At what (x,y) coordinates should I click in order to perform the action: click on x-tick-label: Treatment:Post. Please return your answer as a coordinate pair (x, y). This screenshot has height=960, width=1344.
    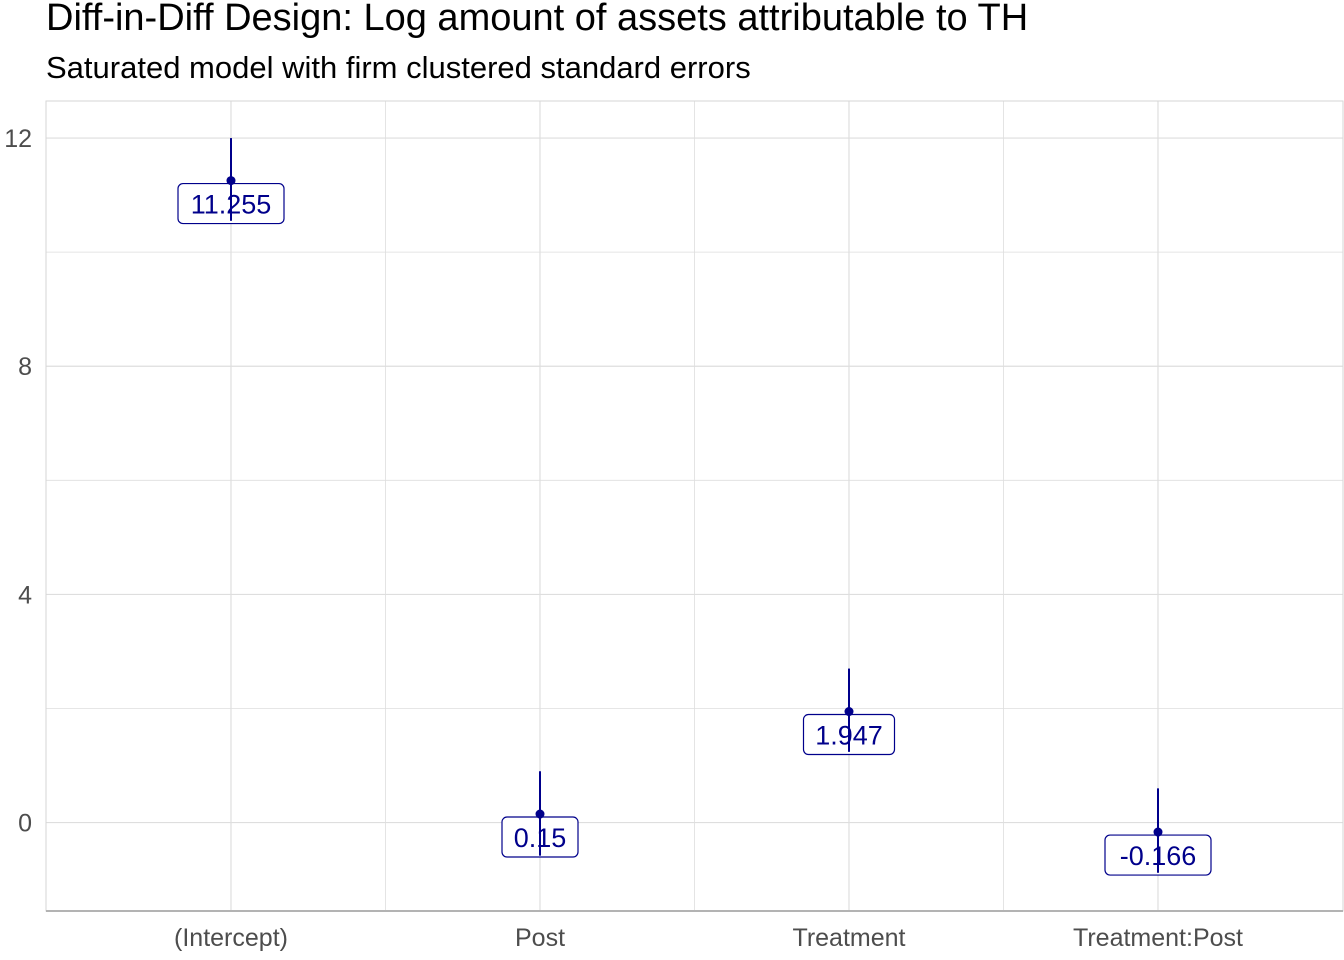
    Looking at the image, I should click on (1158, 938).